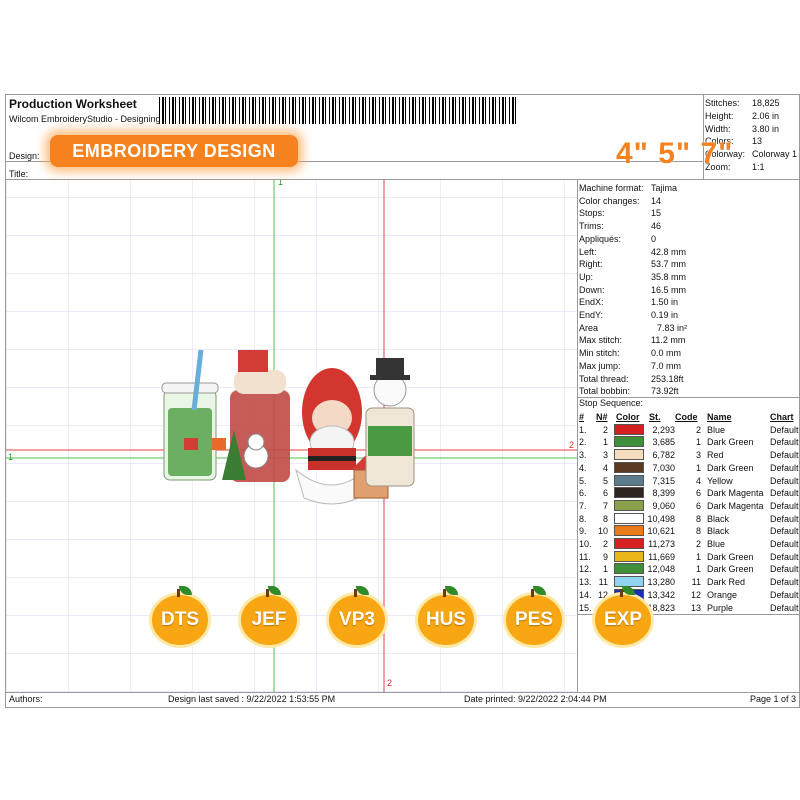 Image resolution: width=800 pixels, height=800 pixels. Describe the element at coordinates (591, 226) in the screenshot. I see `machine-info-label: Trims:` at that location.